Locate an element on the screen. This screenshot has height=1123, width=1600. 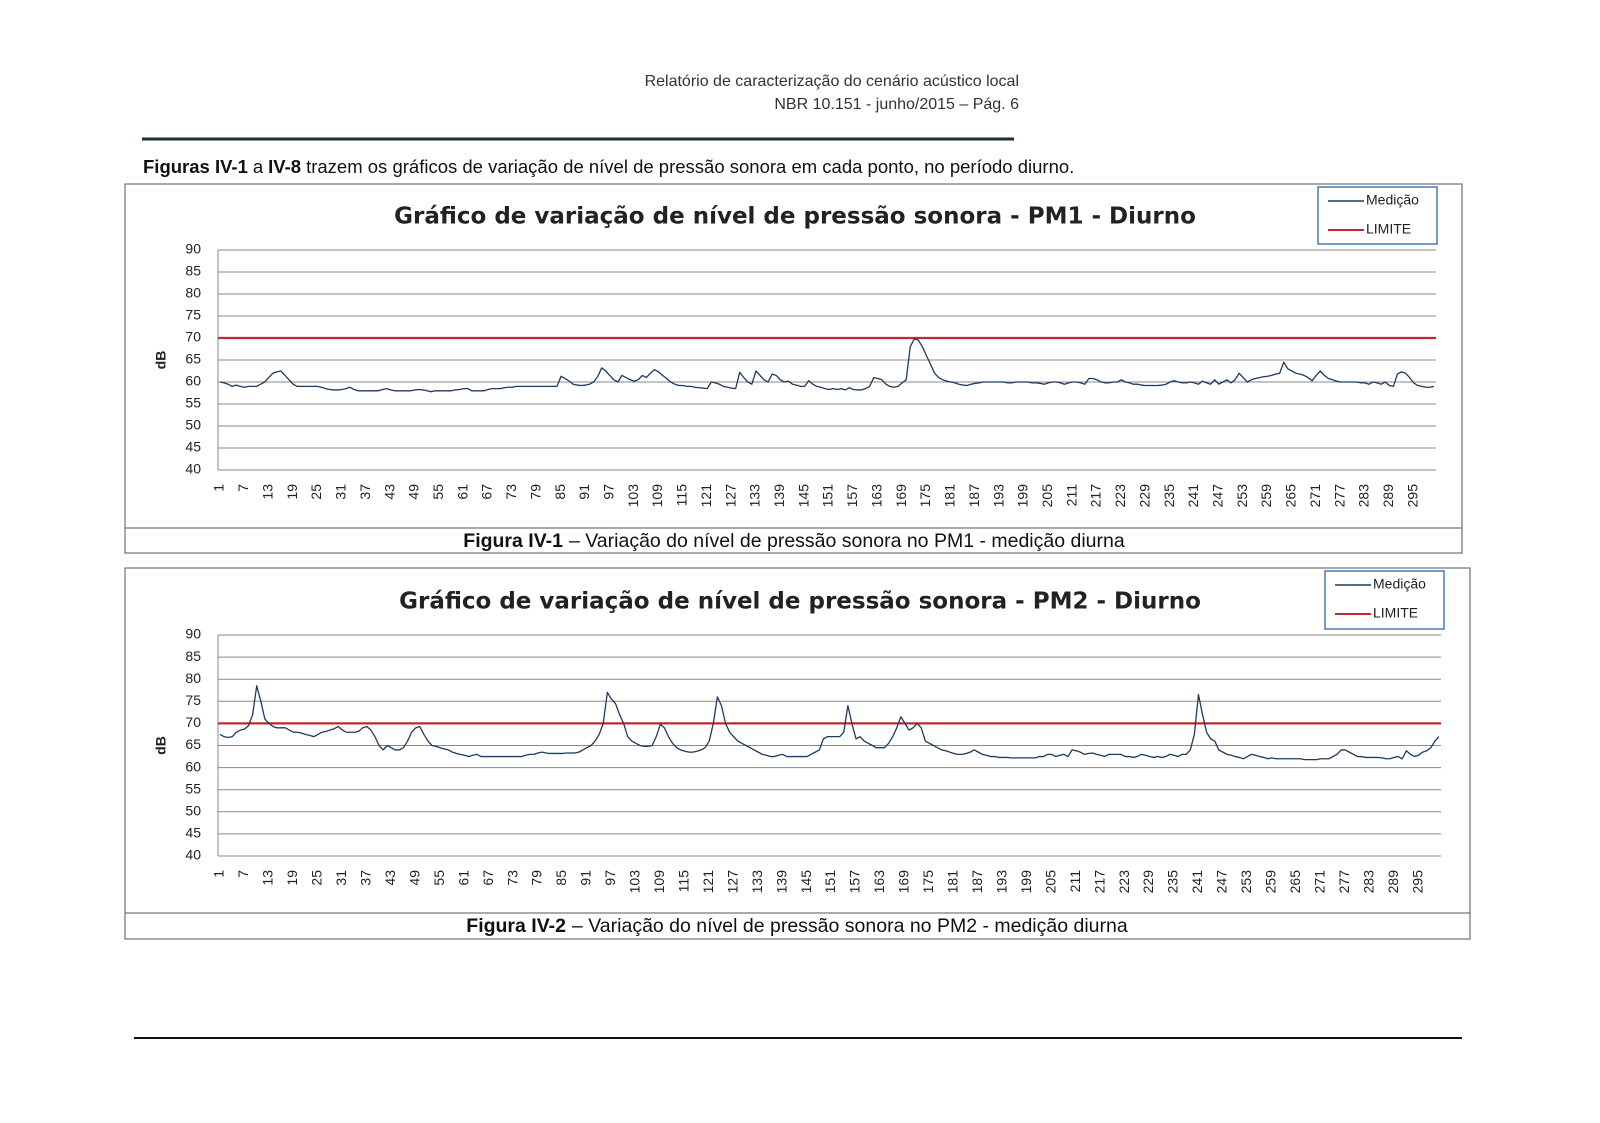
x-tick-label: 205 is located at coordinates (1050, 882).